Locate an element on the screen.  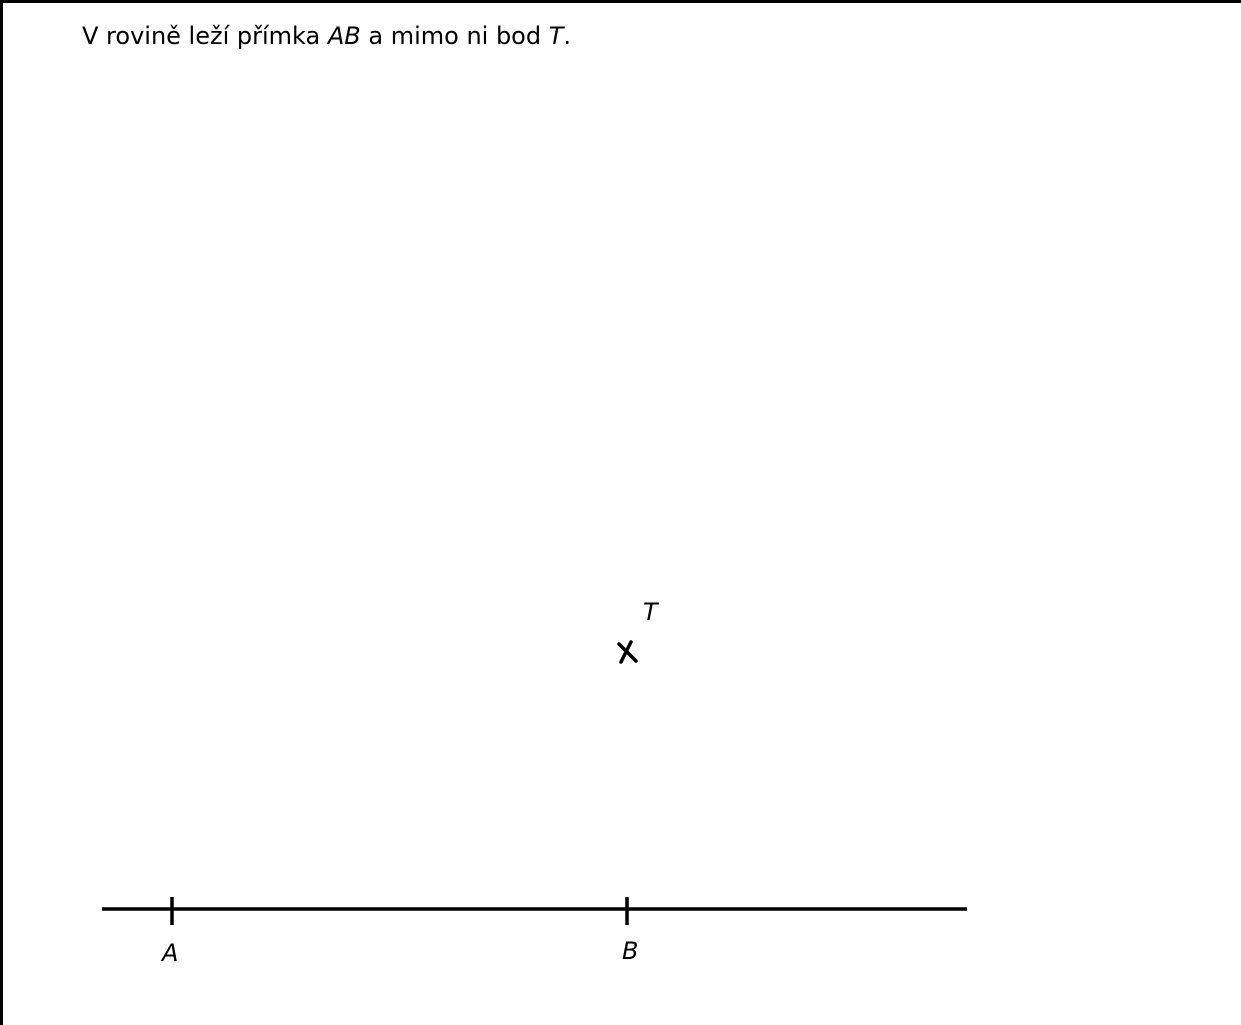
point-t-label: T is located at coordinates (651, 612).